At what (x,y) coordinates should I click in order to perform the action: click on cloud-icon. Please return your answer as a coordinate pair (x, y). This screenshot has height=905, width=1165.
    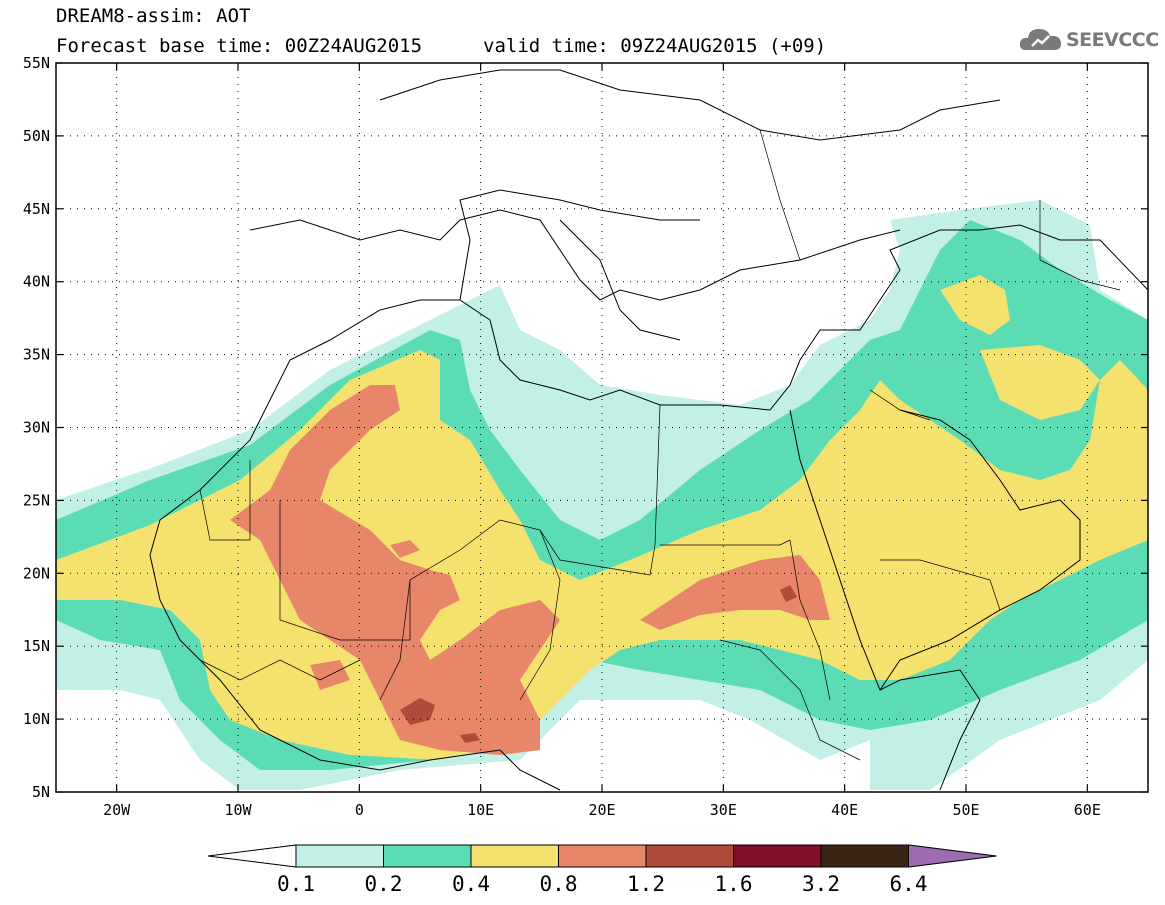
    Looking at the image, I should click on (1040, 39).